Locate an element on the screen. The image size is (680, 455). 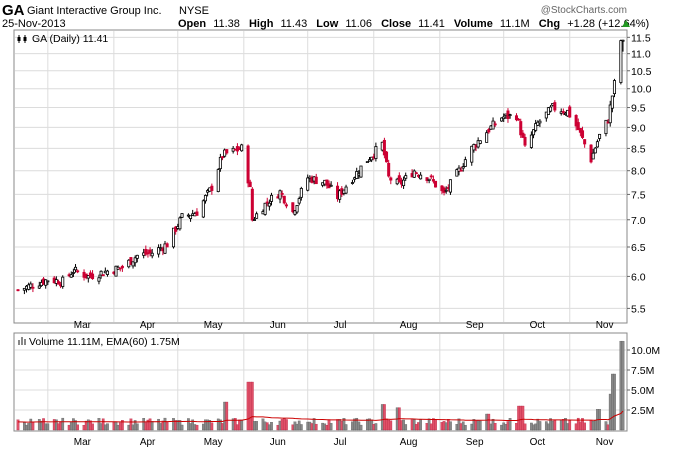
volume-x-tick-label: Aug is located at coordinates (409, 442).